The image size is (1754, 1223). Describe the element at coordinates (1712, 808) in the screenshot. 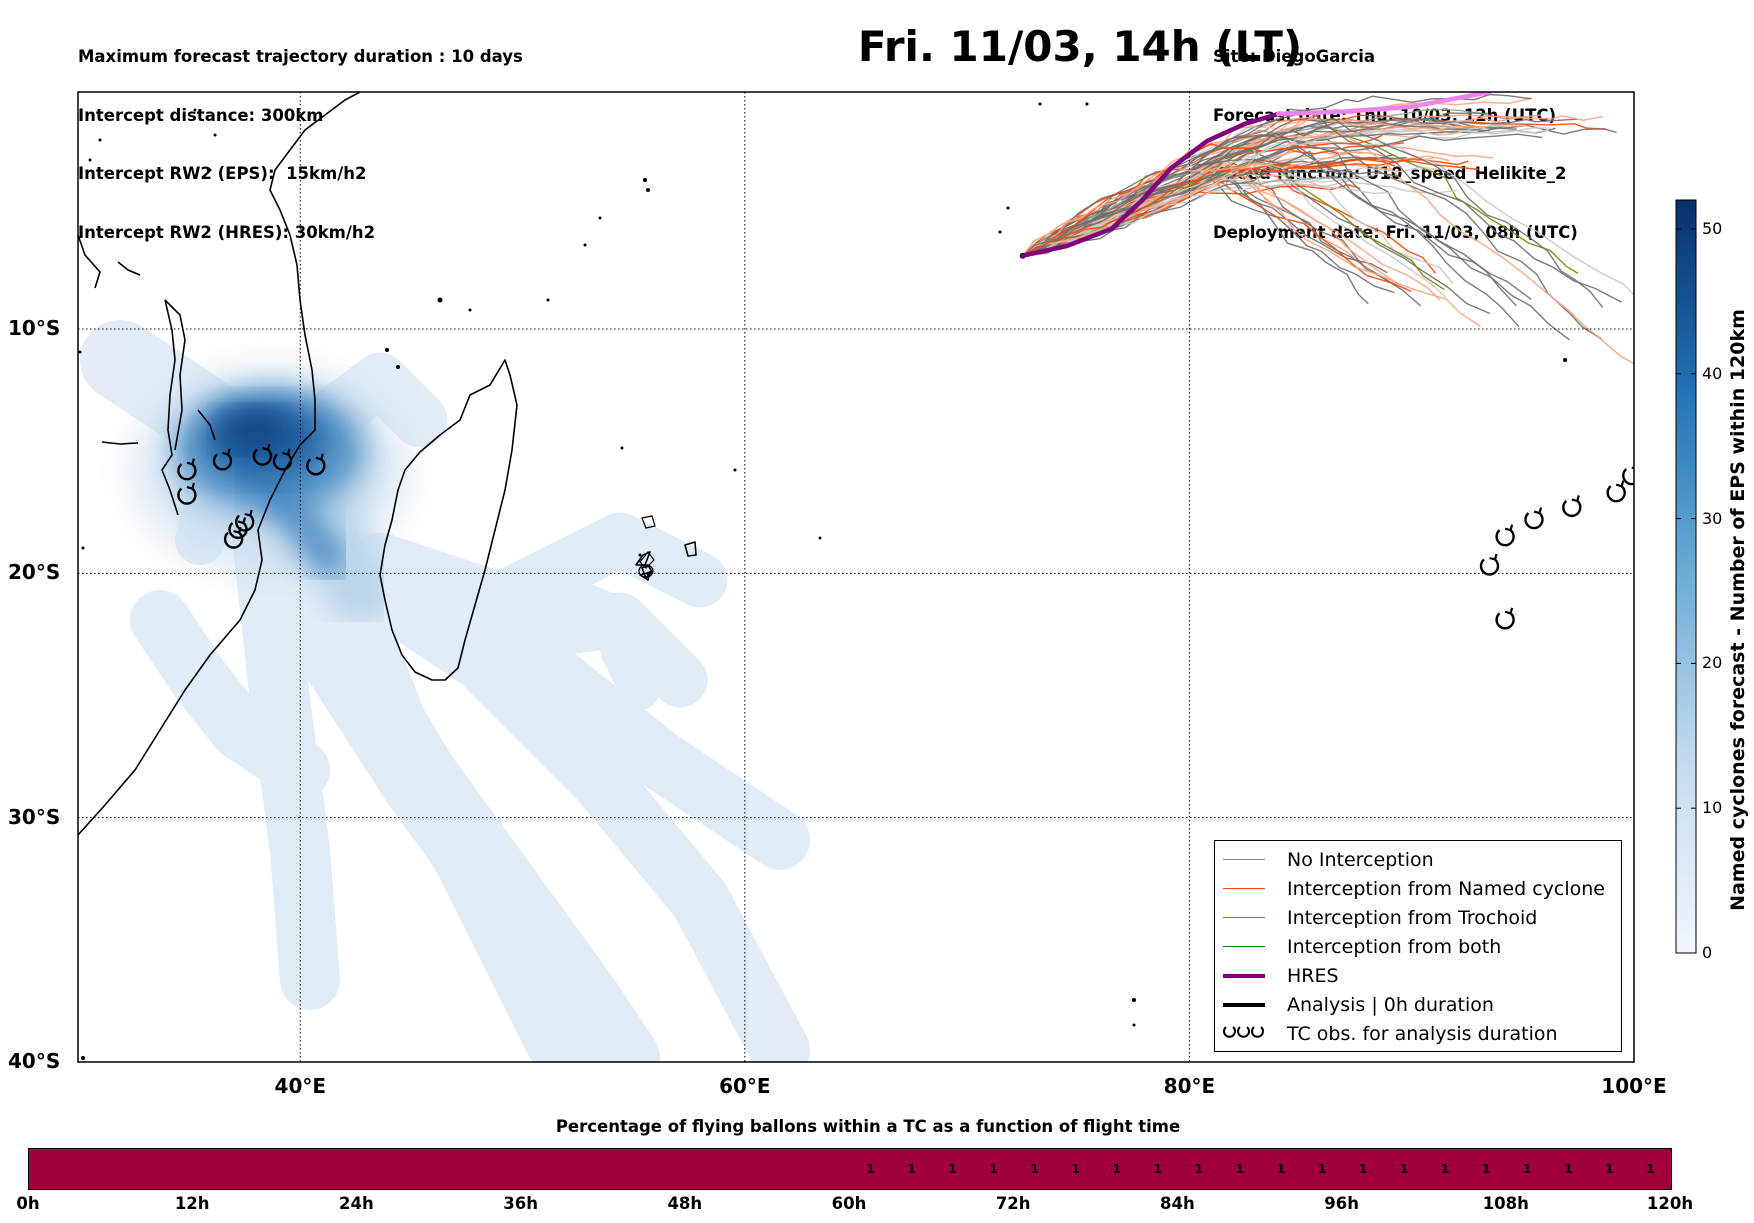

I see `colorbar-tick-label: 10` at that location.